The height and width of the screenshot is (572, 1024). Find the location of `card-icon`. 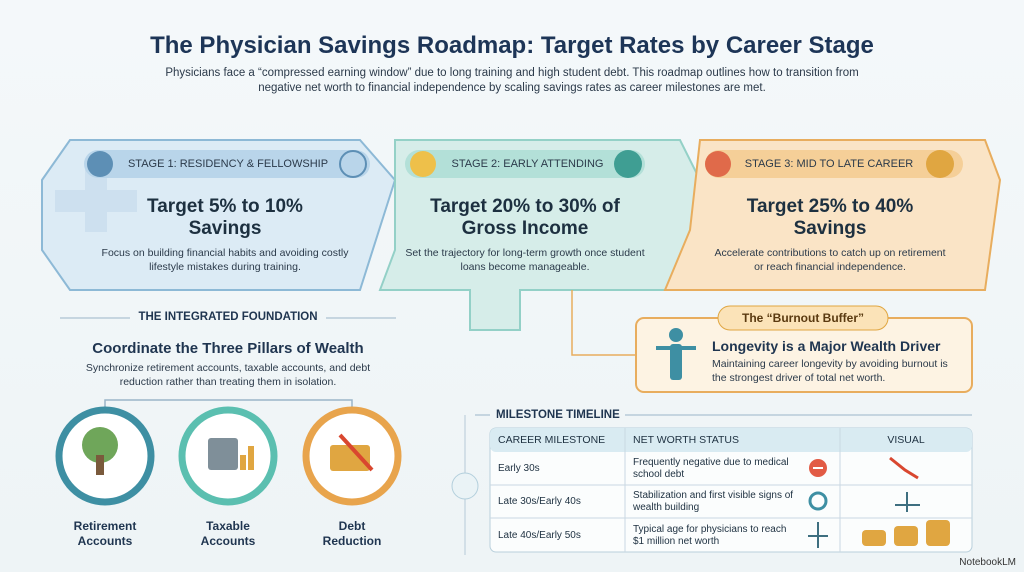

card-icon is located at coordinates (350, 458).